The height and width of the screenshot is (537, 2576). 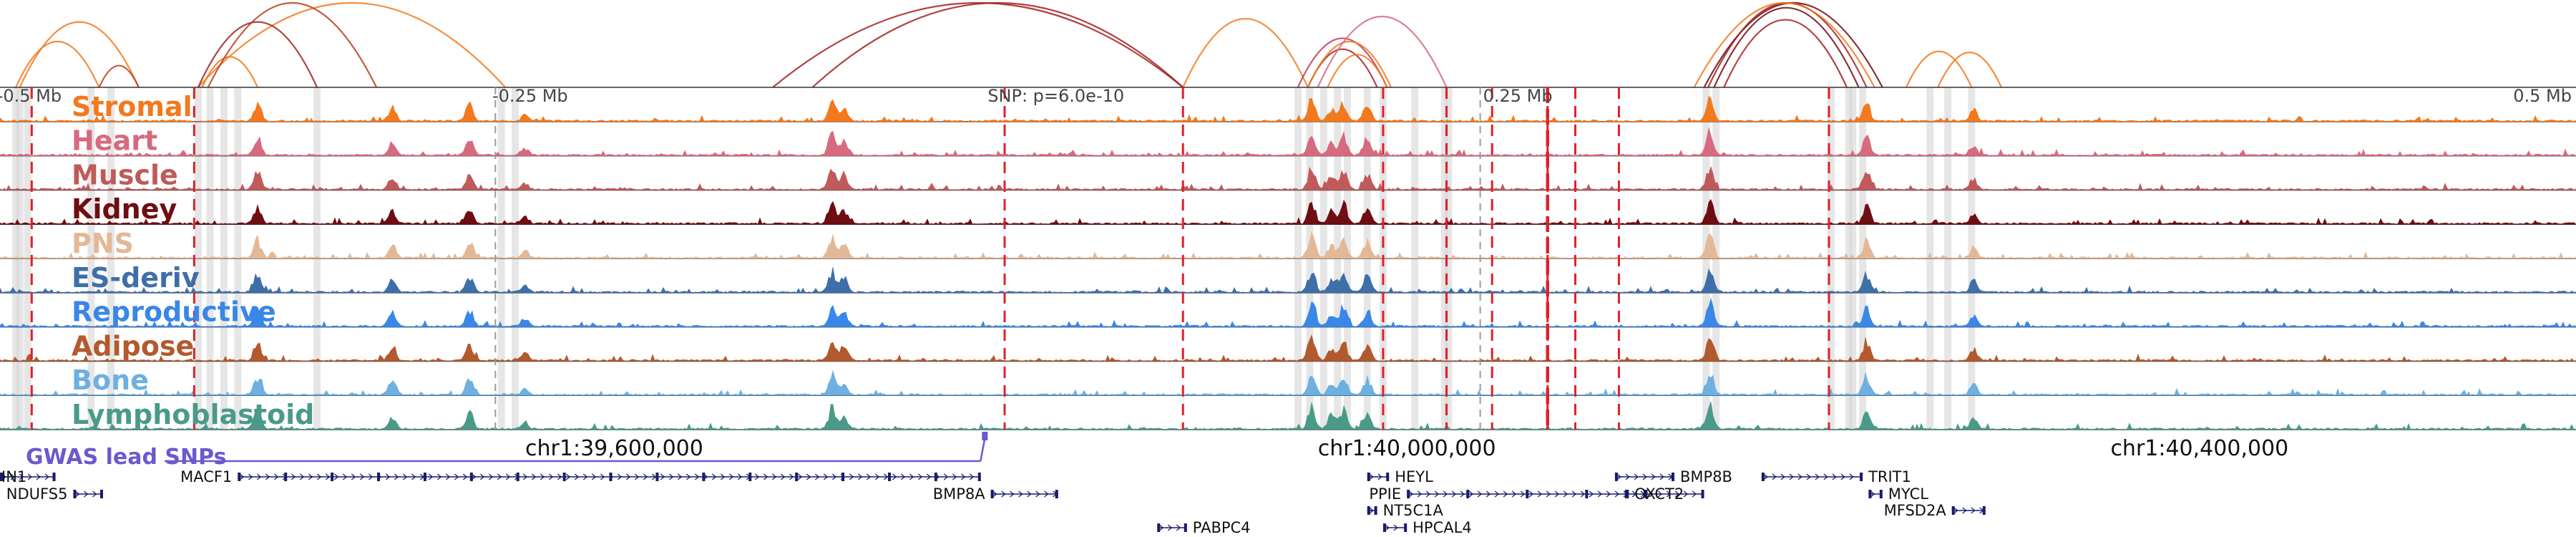 What do you see at coordinates (126, 457) in the screenshot?
I see `gwas-label: GWAS lead SNPs` at bounding box center [126, 457].